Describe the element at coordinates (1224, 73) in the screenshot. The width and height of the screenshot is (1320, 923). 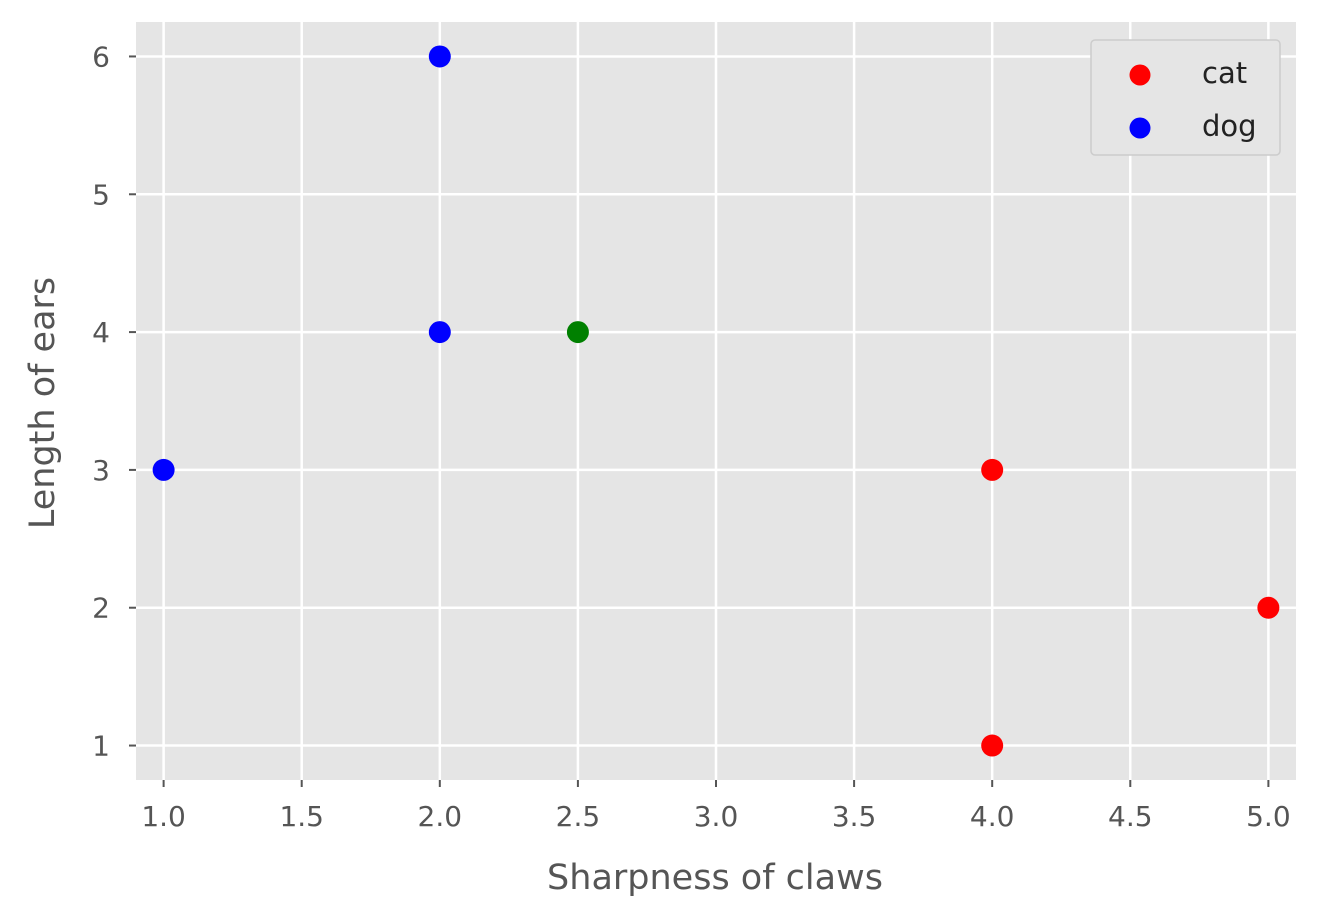
I see `legend-label-cat: cat` at that location.